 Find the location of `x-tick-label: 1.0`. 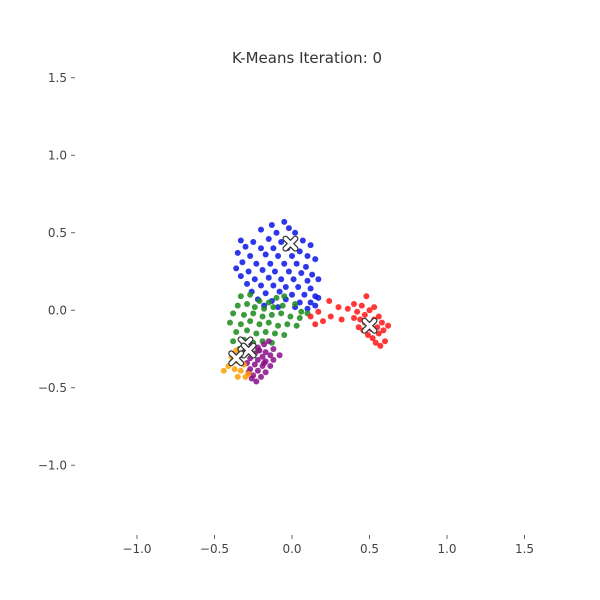

x-tick-label: 1.0 is located at coordinates (446, 549).